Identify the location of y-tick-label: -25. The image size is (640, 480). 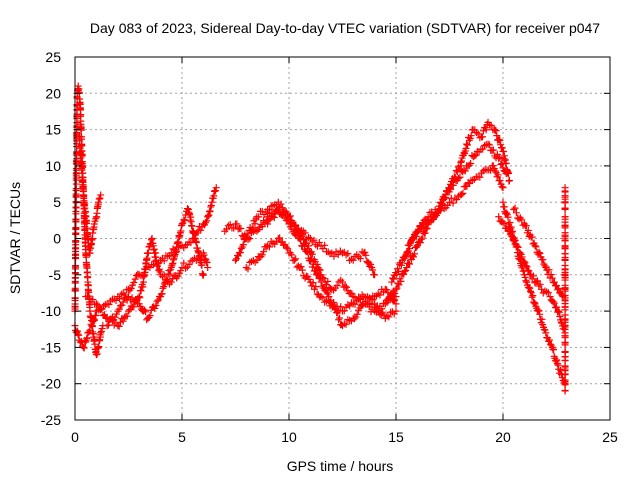
(51, 420).